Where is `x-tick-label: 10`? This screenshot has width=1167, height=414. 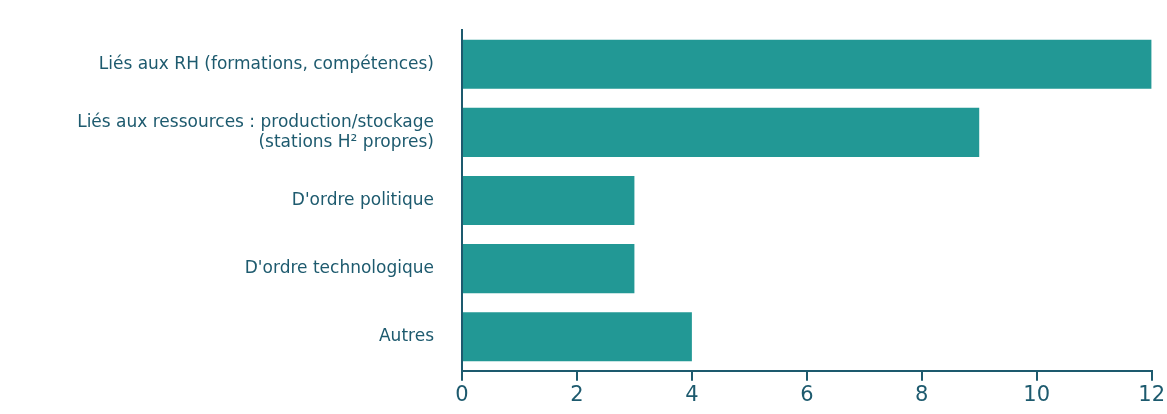 x-tick-label: 10 is located at coordinates (1037, 393).